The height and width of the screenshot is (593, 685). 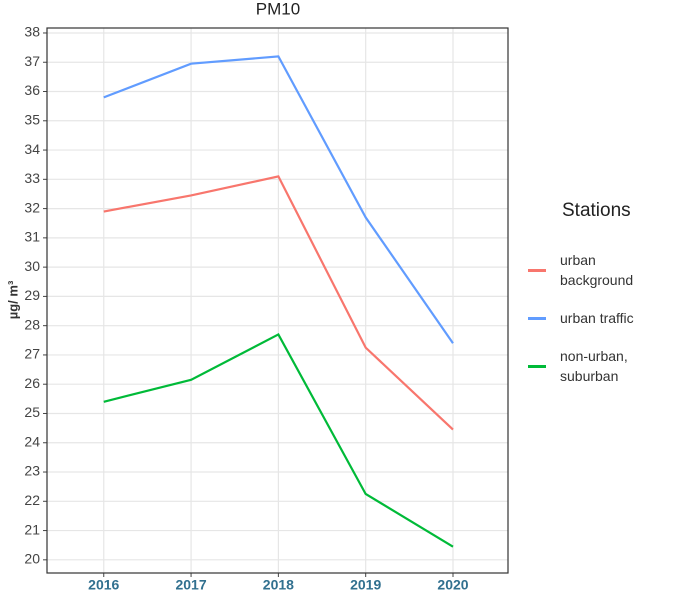 What do you see at coordinates (32, 61) in the screenshot?
I see `y-tick-label: 37` at bounding box center [32, 61].